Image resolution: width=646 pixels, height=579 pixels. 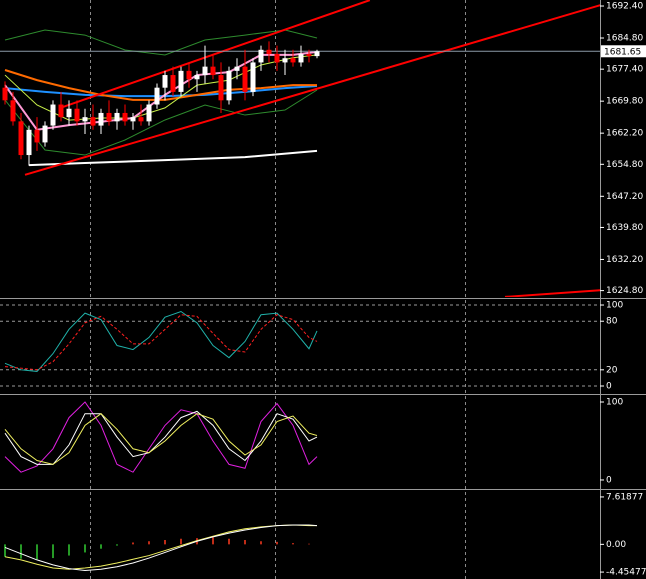 I want to click on price-axis: 100 0, so click(x=611, y=441).